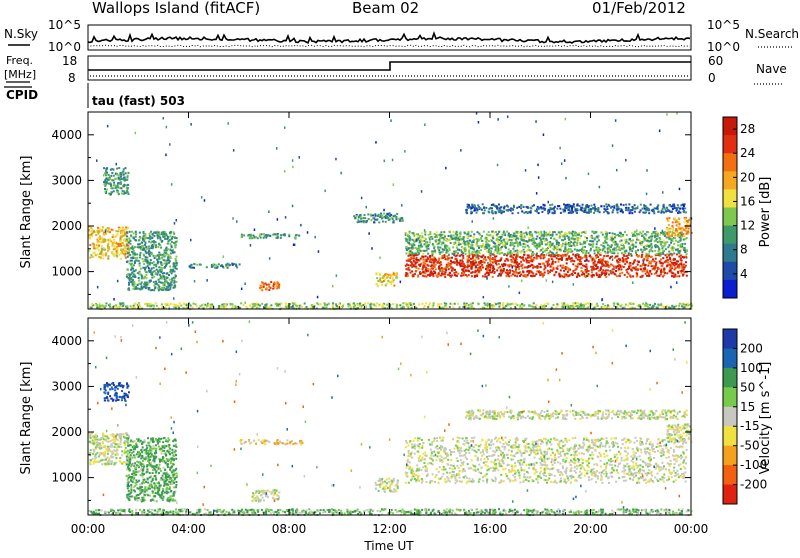 This screenshot has height=558, width=800. Describe the element at coordinates (64, 47) in the screenshot. I see `noise-tick-left-bottom: 10^0` at that location.